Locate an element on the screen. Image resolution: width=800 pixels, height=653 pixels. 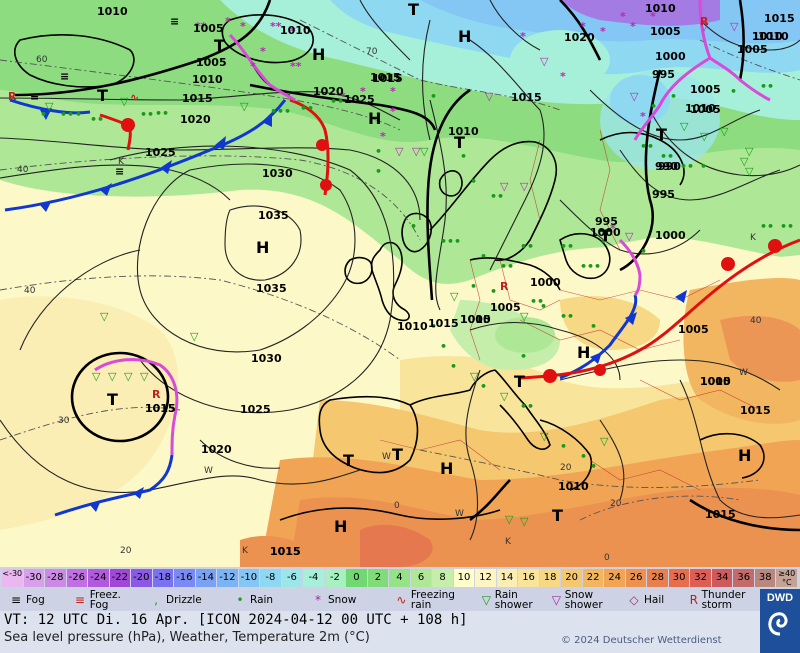
scale-cell: 34 is located at coordinates (722, 578).